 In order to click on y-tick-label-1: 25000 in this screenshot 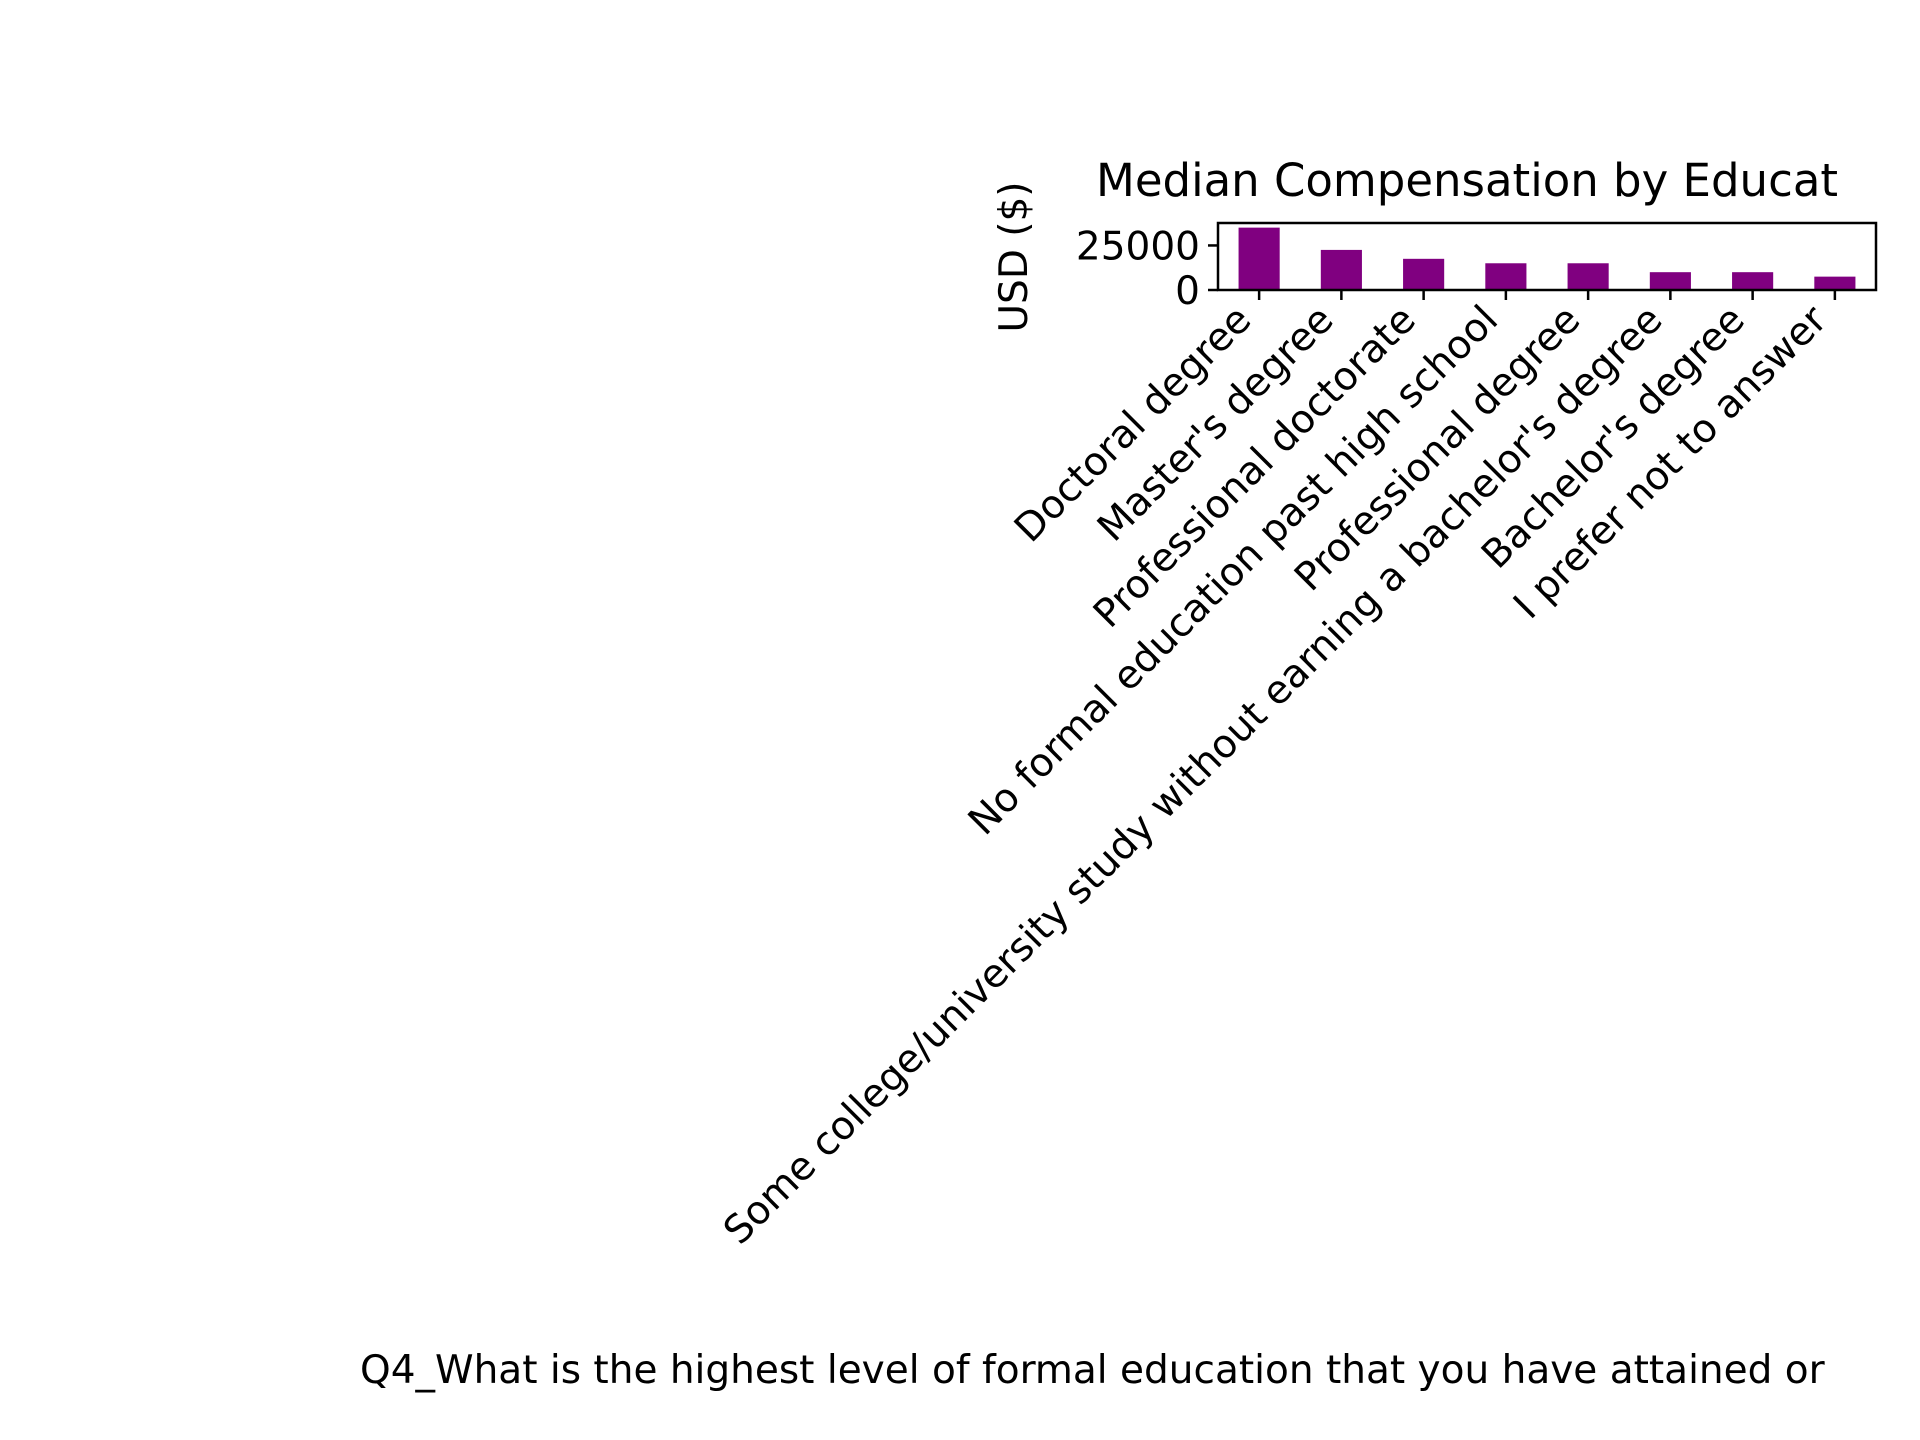, I will do `click(1138, 246)`.